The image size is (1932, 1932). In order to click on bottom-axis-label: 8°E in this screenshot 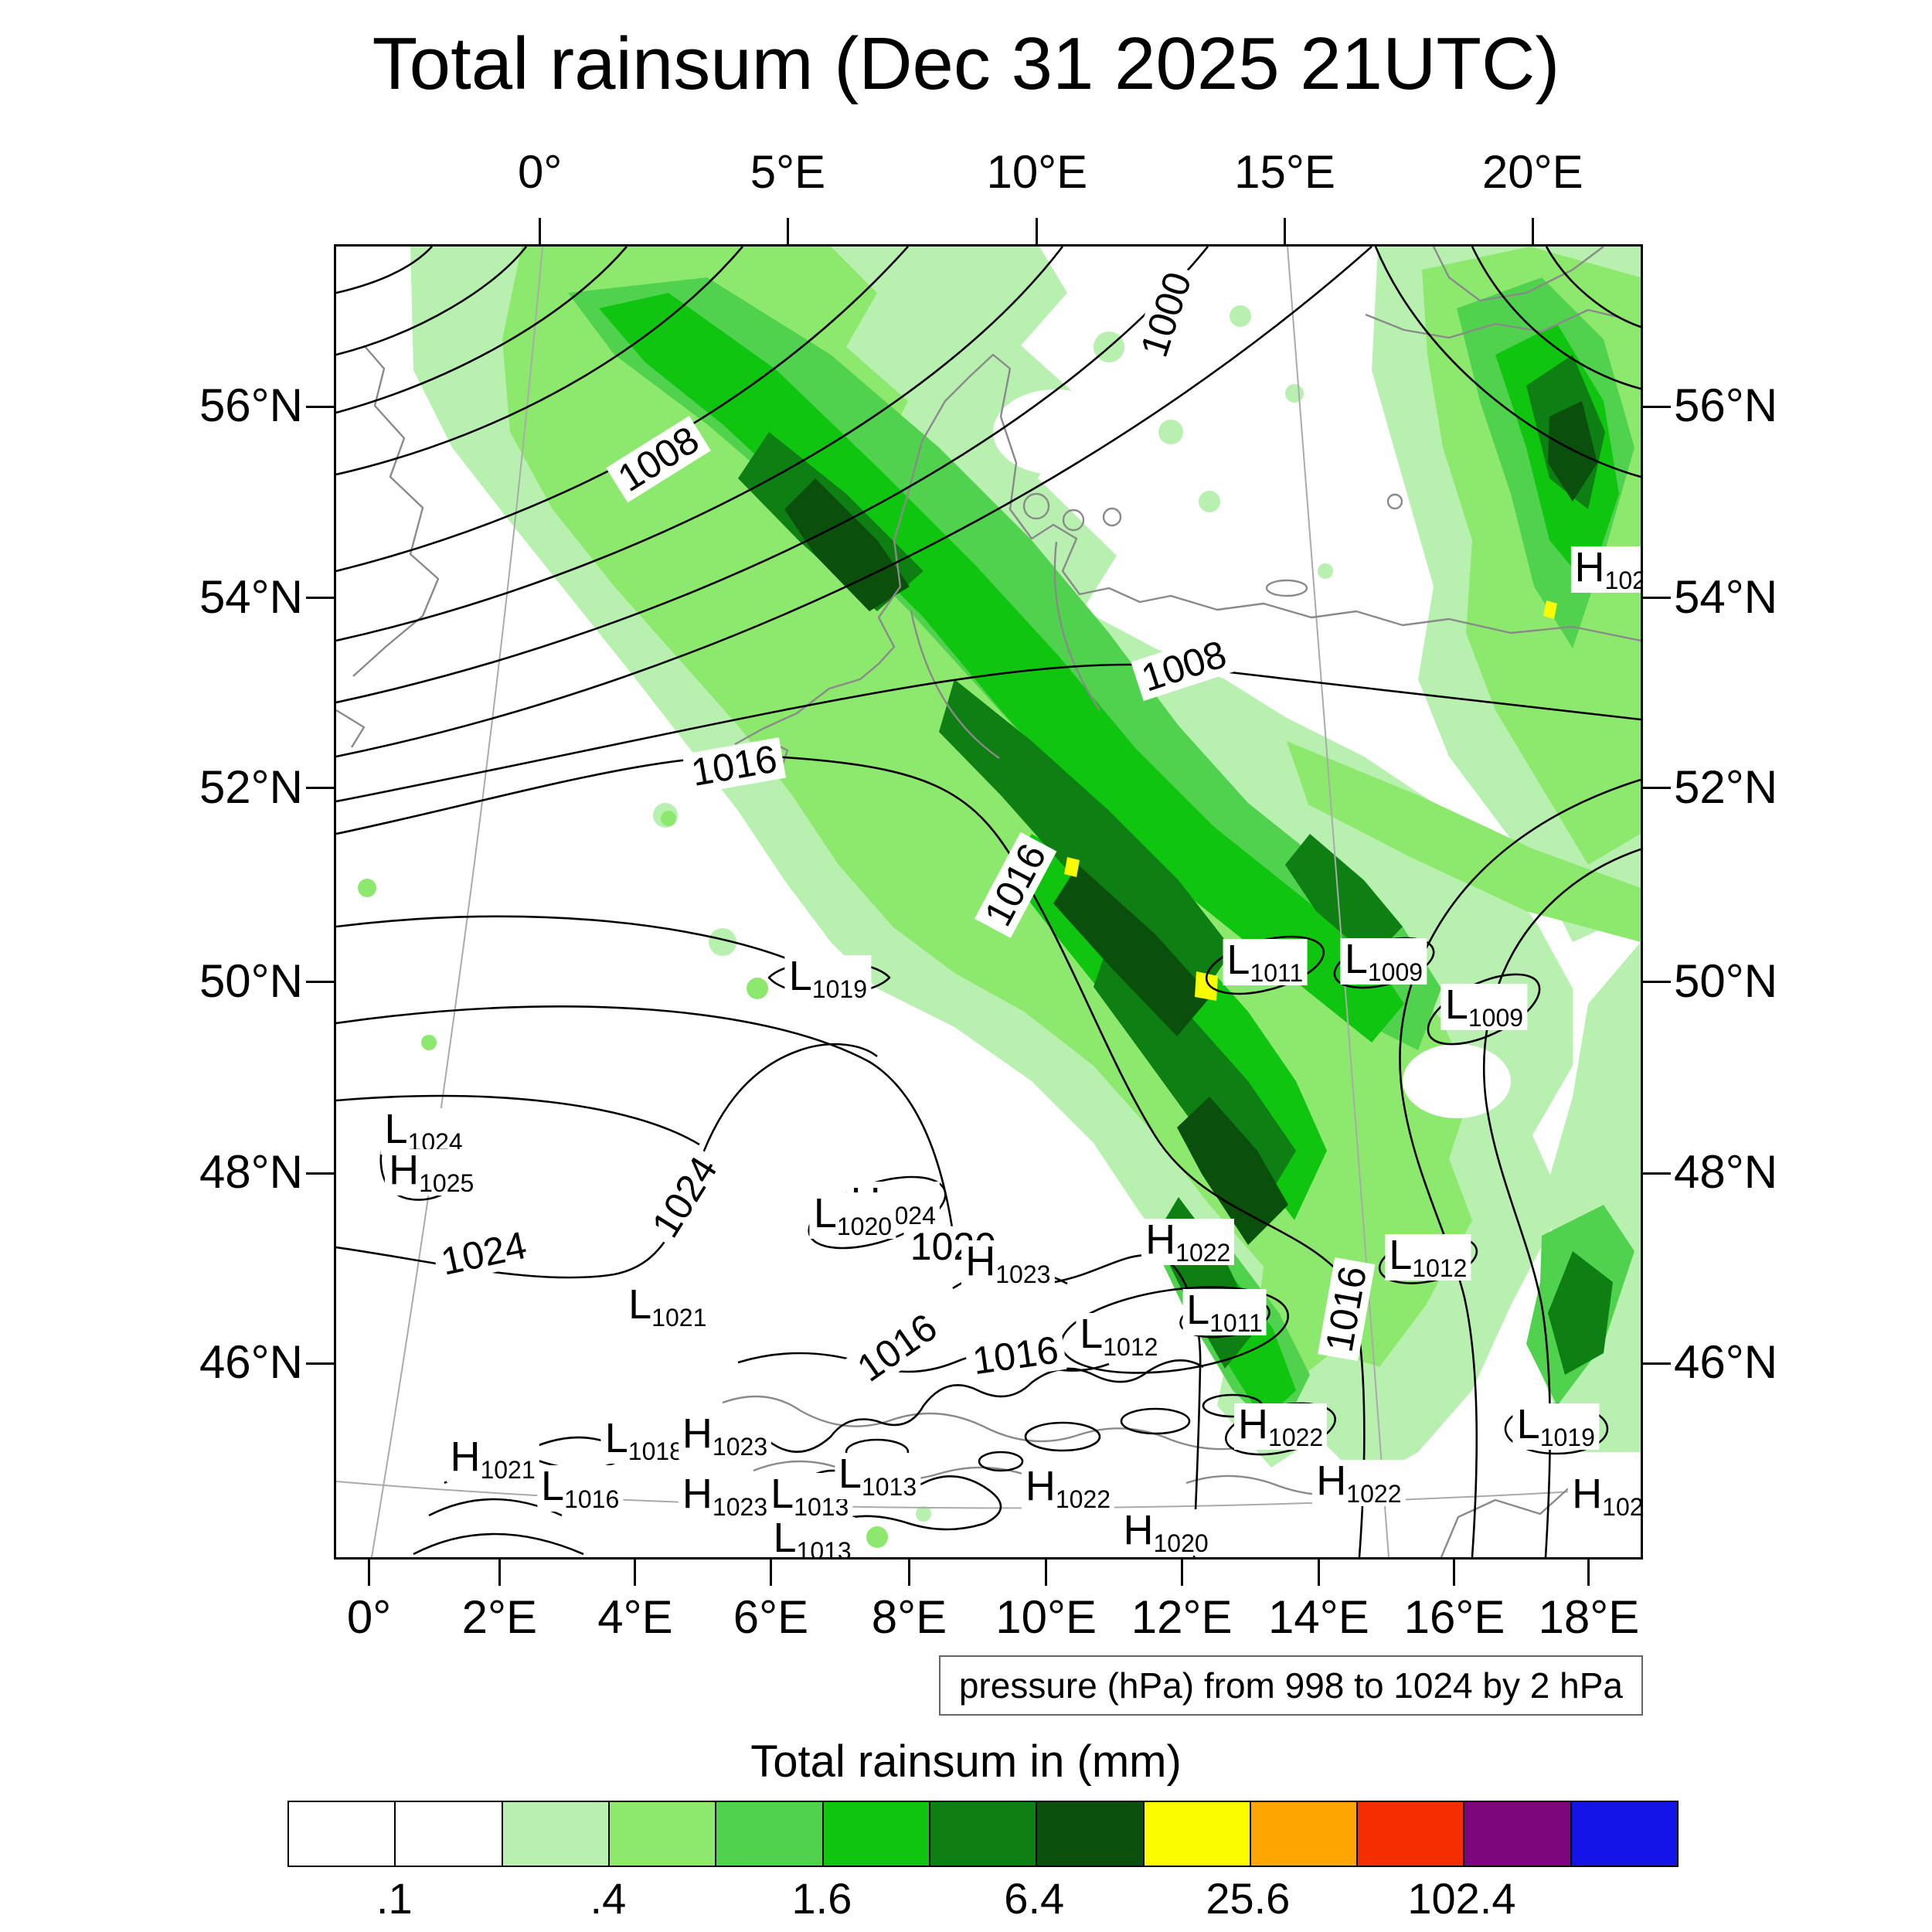, I will do `click(909, 1617)`.